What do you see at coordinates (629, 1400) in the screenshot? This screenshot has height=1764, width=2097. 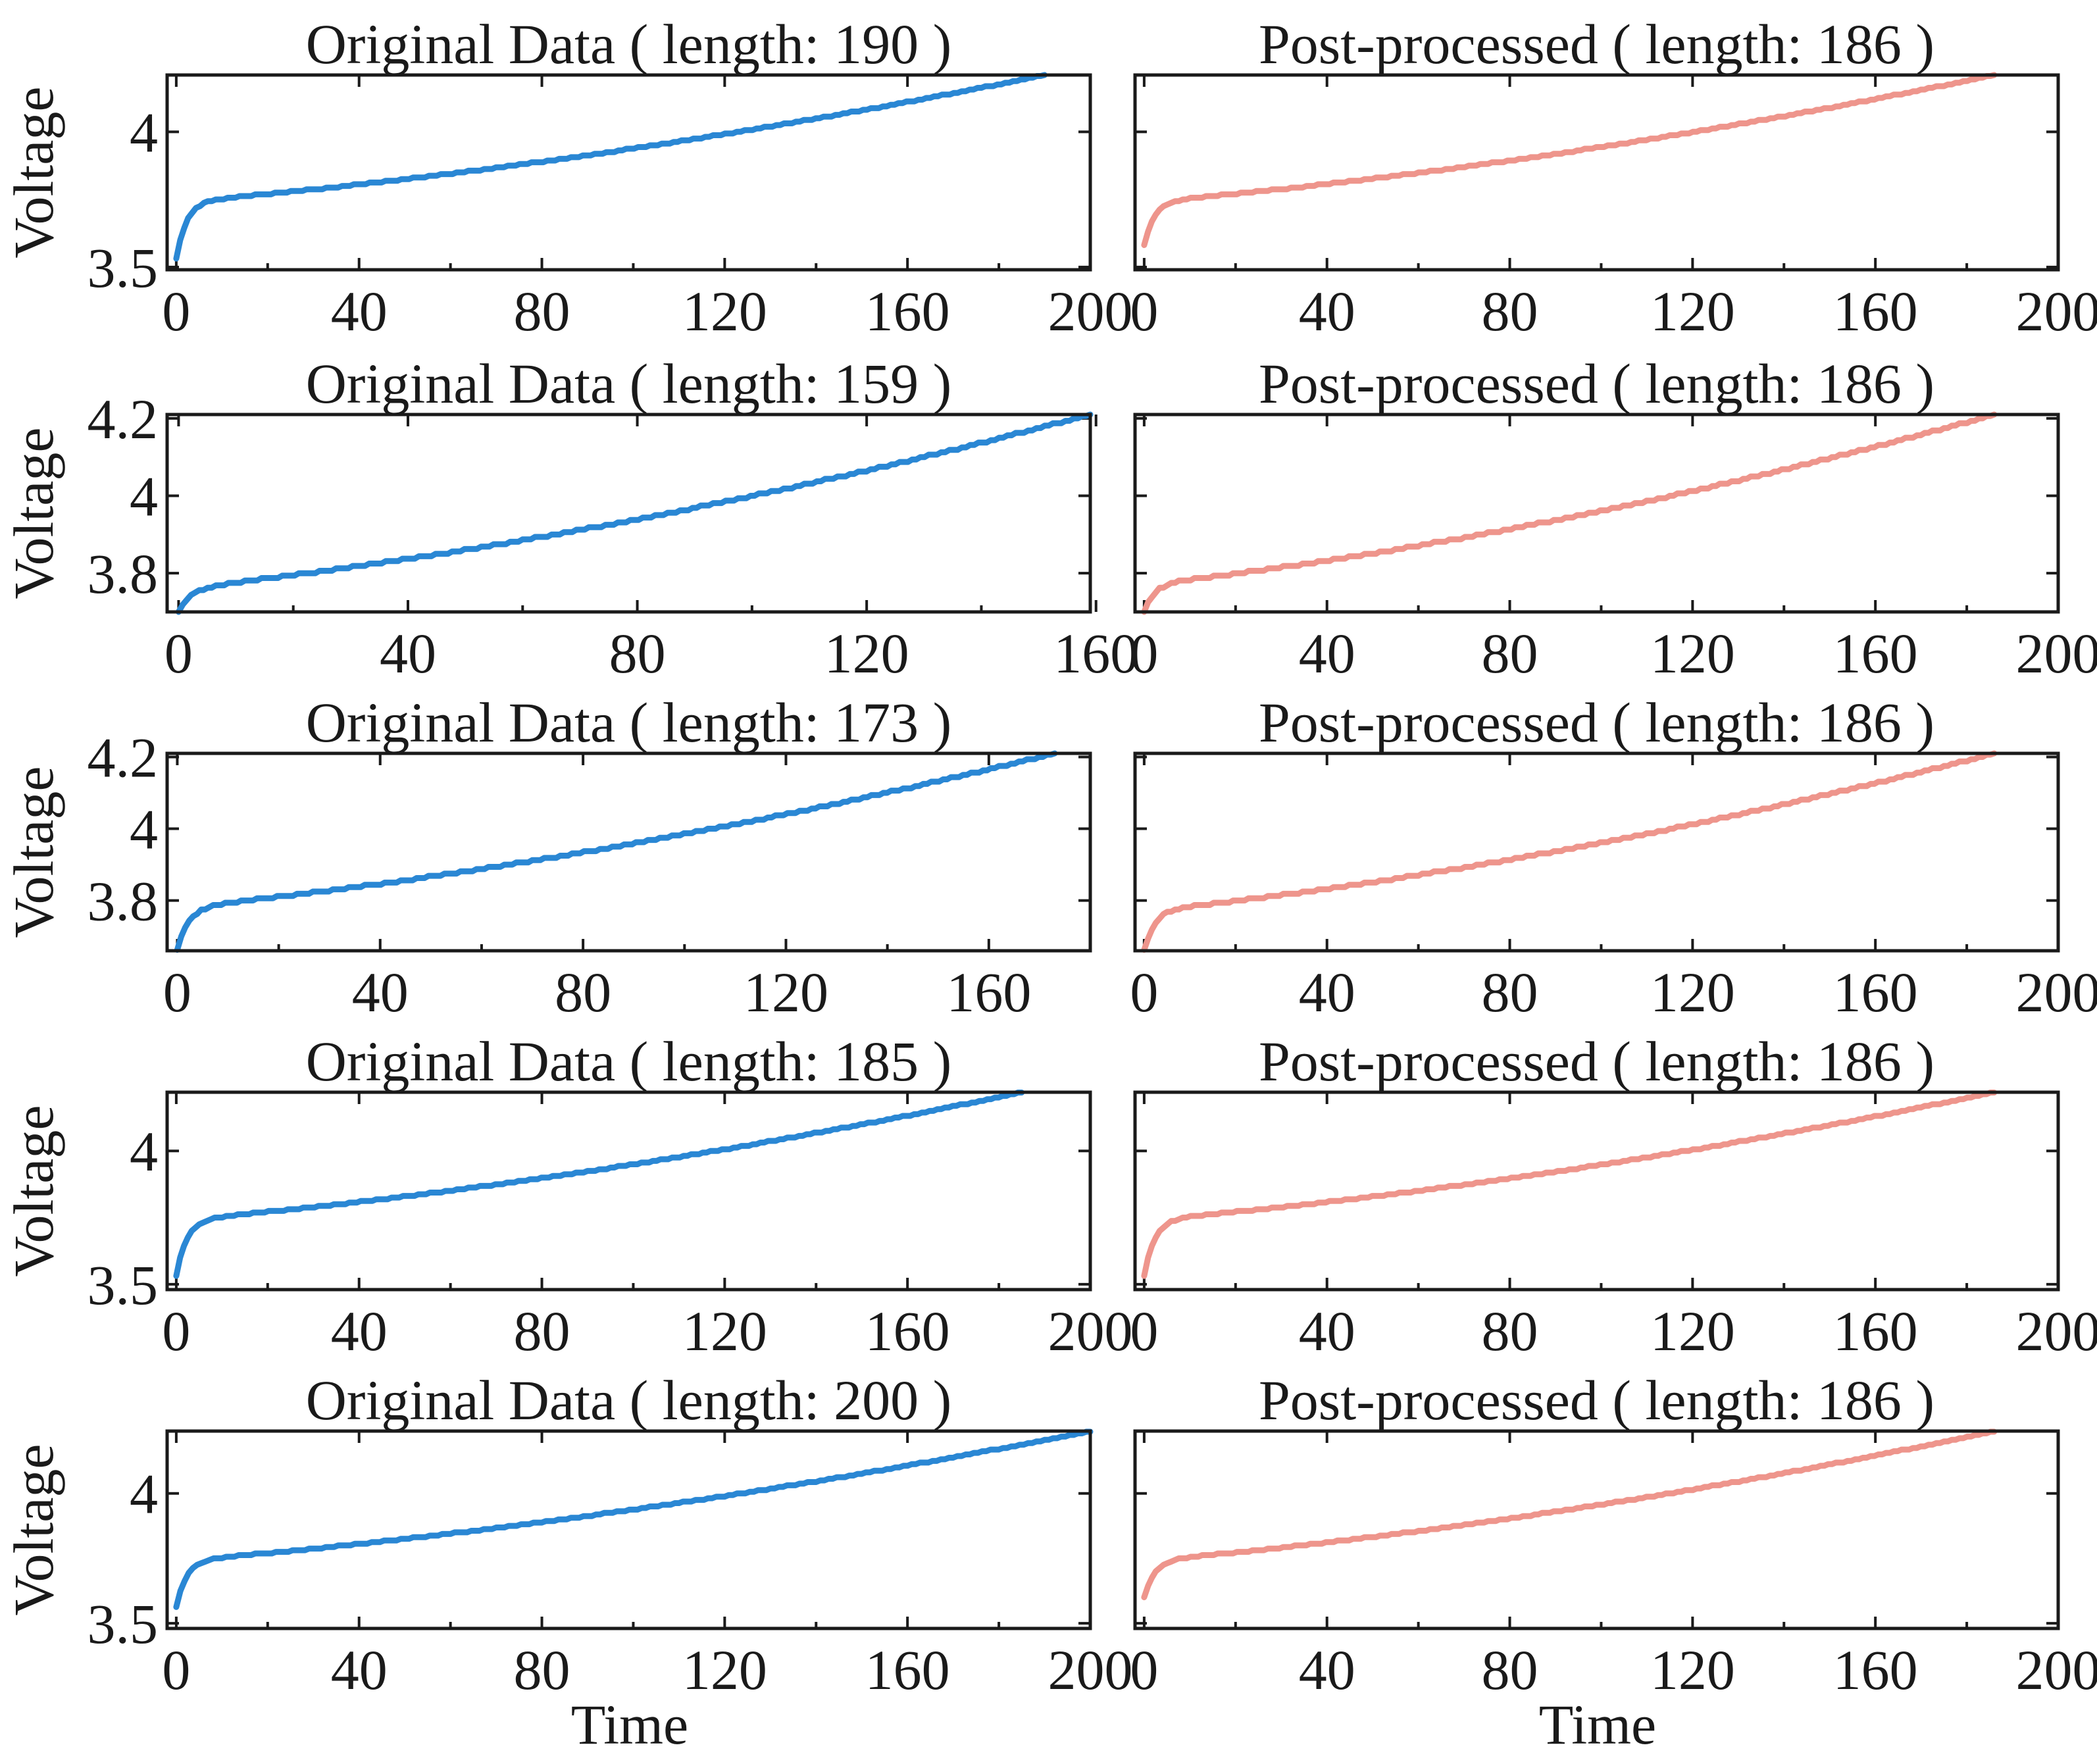 I see `panel-title: Original Data ( length: 200 )` at bounding box center [629, 1400].